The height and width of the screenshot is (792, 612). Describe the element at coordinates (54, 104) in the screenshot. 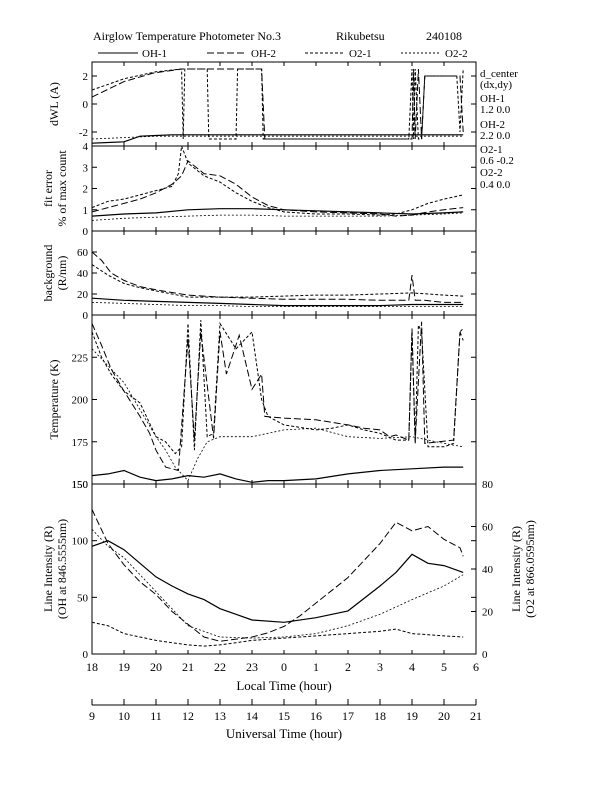

I see `y-axis-label: dWL (A)` at that location.